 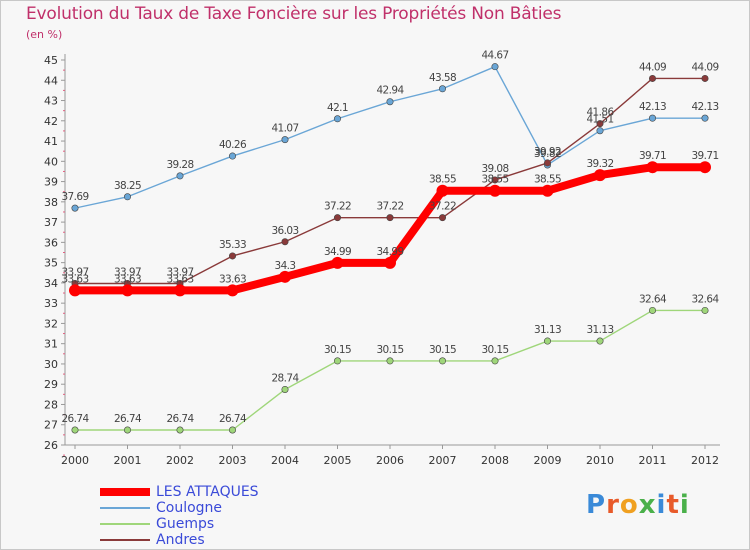 I want to click on data-label: 43.58, so click(x=442, y=78).